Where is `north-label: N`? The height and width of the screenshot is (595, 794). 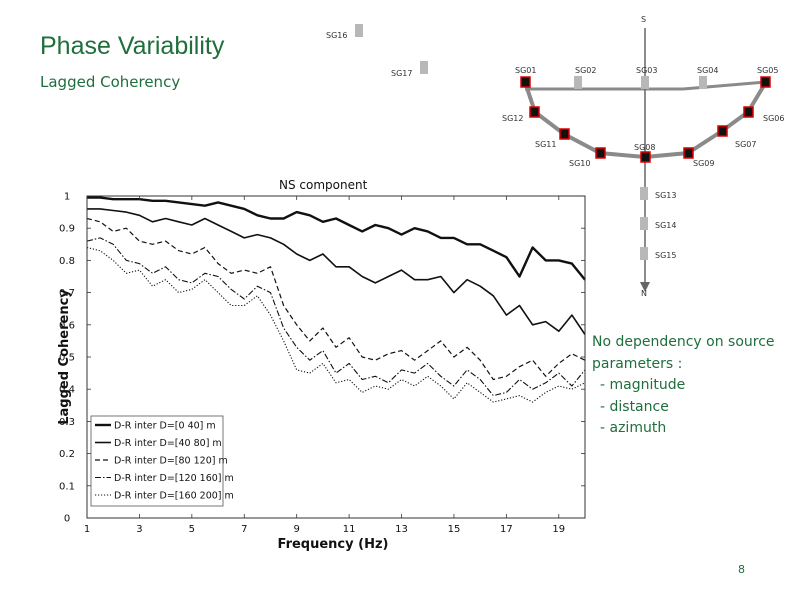
north-label: N is located at coordinates (644, 293).